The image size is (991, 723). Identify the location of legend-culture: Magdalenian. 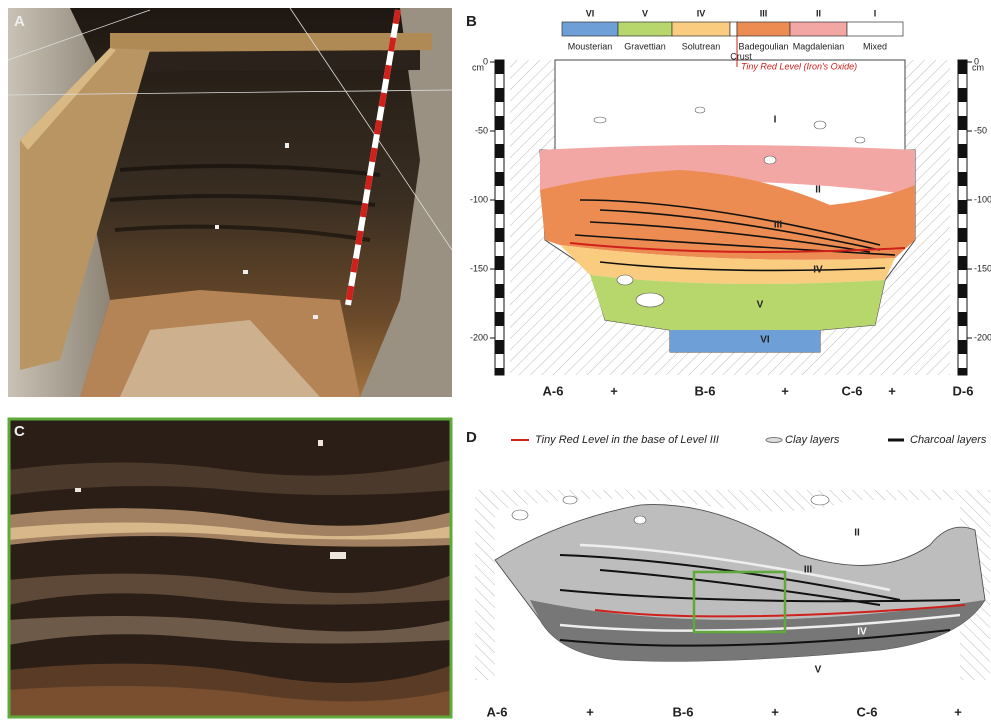
(819, 46).